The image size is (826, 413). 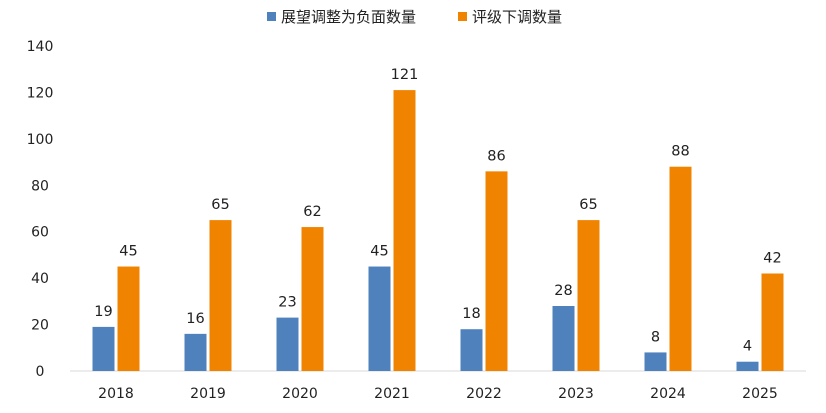 What do you see at coordinates (287, 344) in the screenshot?
I see `bar-outlook-negative-2020` at bounding box center [287, 344].